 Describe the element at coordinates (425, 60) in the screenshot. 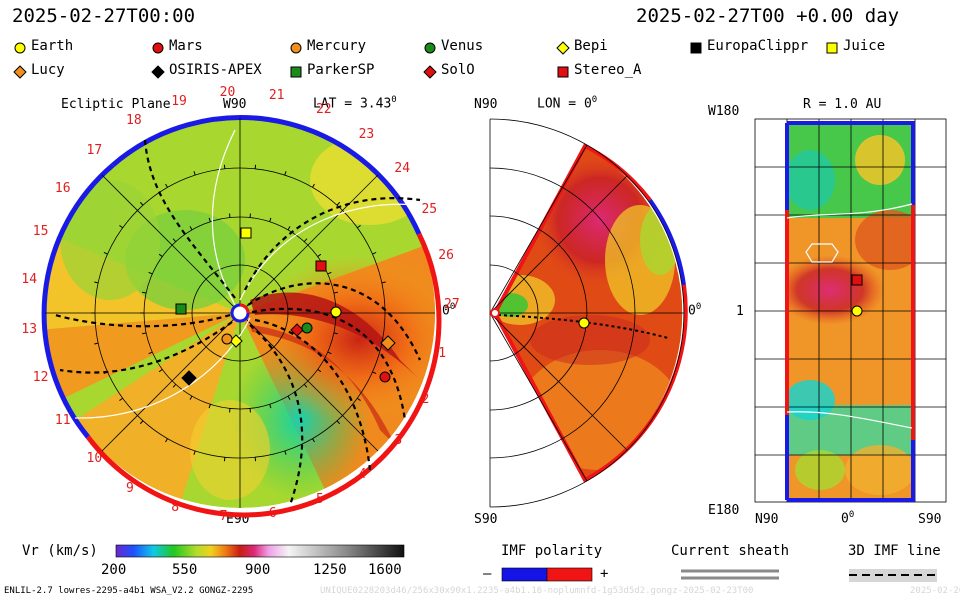

I see `legend-symbols` at that location.